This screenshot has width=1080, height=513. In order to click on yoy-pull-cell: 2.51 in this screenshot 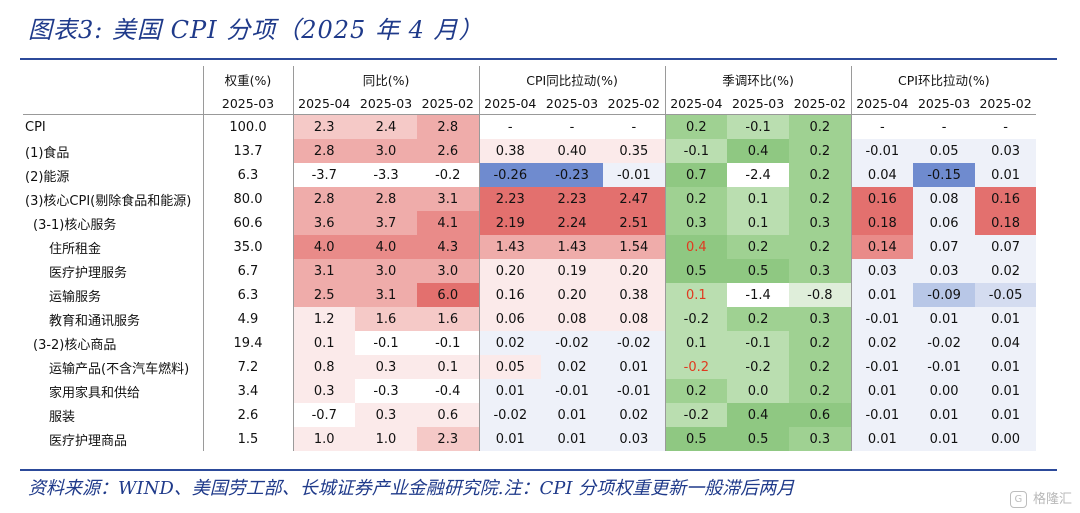, I will do `click(634, 223)`.